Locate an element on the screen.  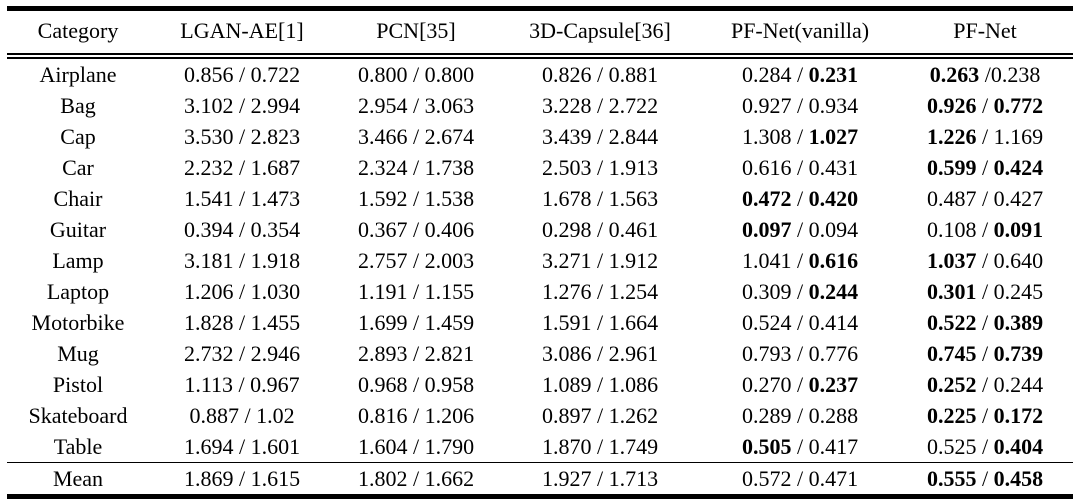
right-value: 0.934 is located at coordinates (833, 105).